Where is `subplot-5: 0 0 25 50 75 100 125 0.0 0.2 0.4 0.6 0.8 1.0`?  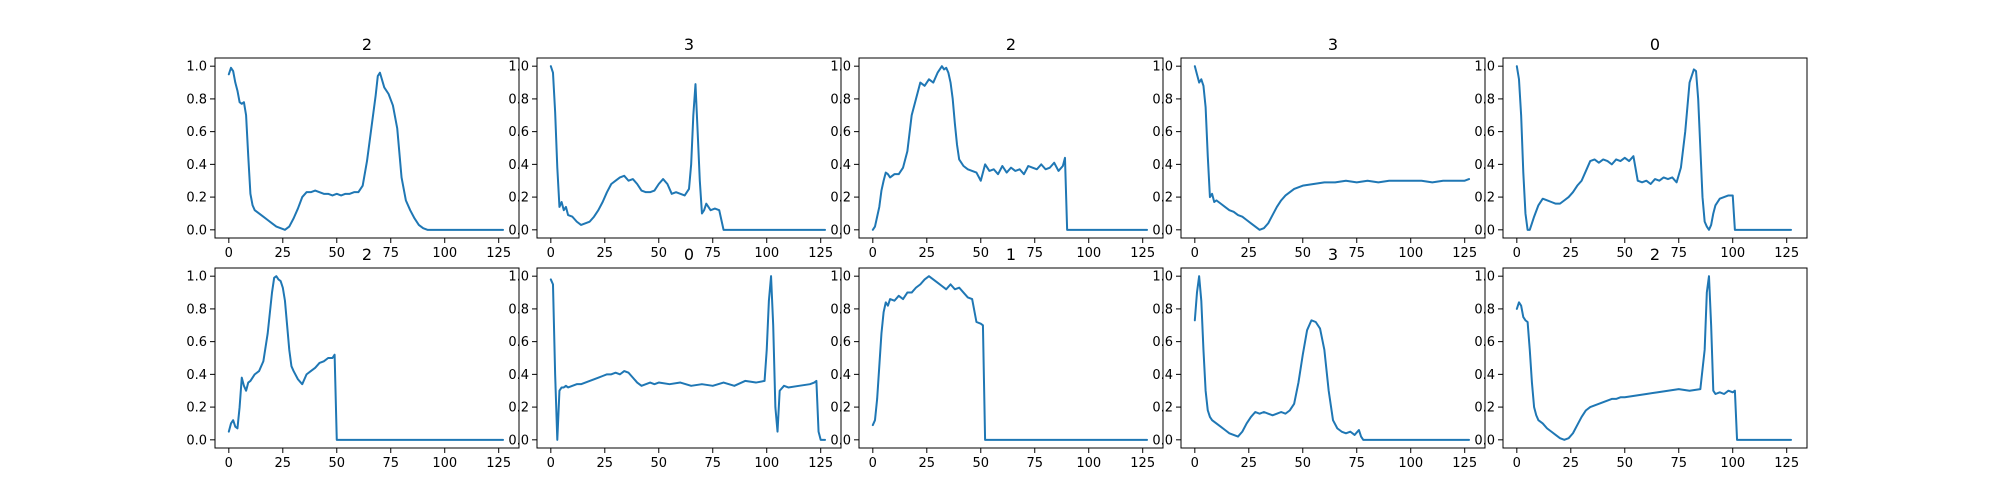 subplot-5: 0 0 25 50 75 100 125 0.0 0.2 0.4 0.6 0.8 1.0 is located at coordinates (1641, 148).